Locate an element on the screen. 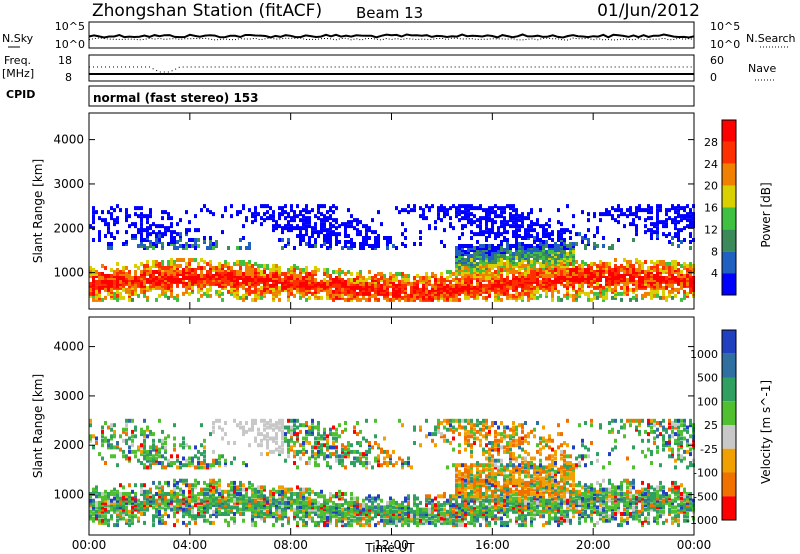 Image resolution: width=800 pixels, height=554 pixels. y-tick-label: 4000 is located at coordinates (68, 140).